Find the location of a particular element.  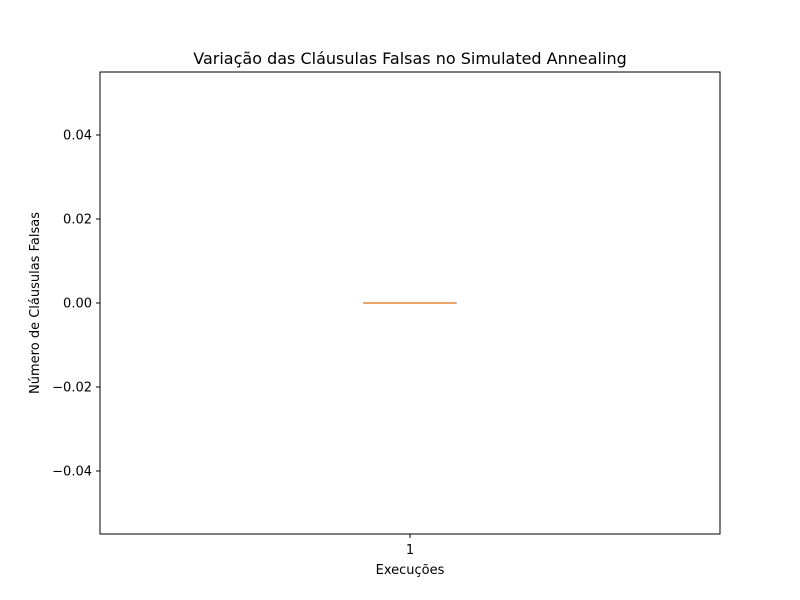

y-tick-label: 0.00 is located at coordinates (77, 304).